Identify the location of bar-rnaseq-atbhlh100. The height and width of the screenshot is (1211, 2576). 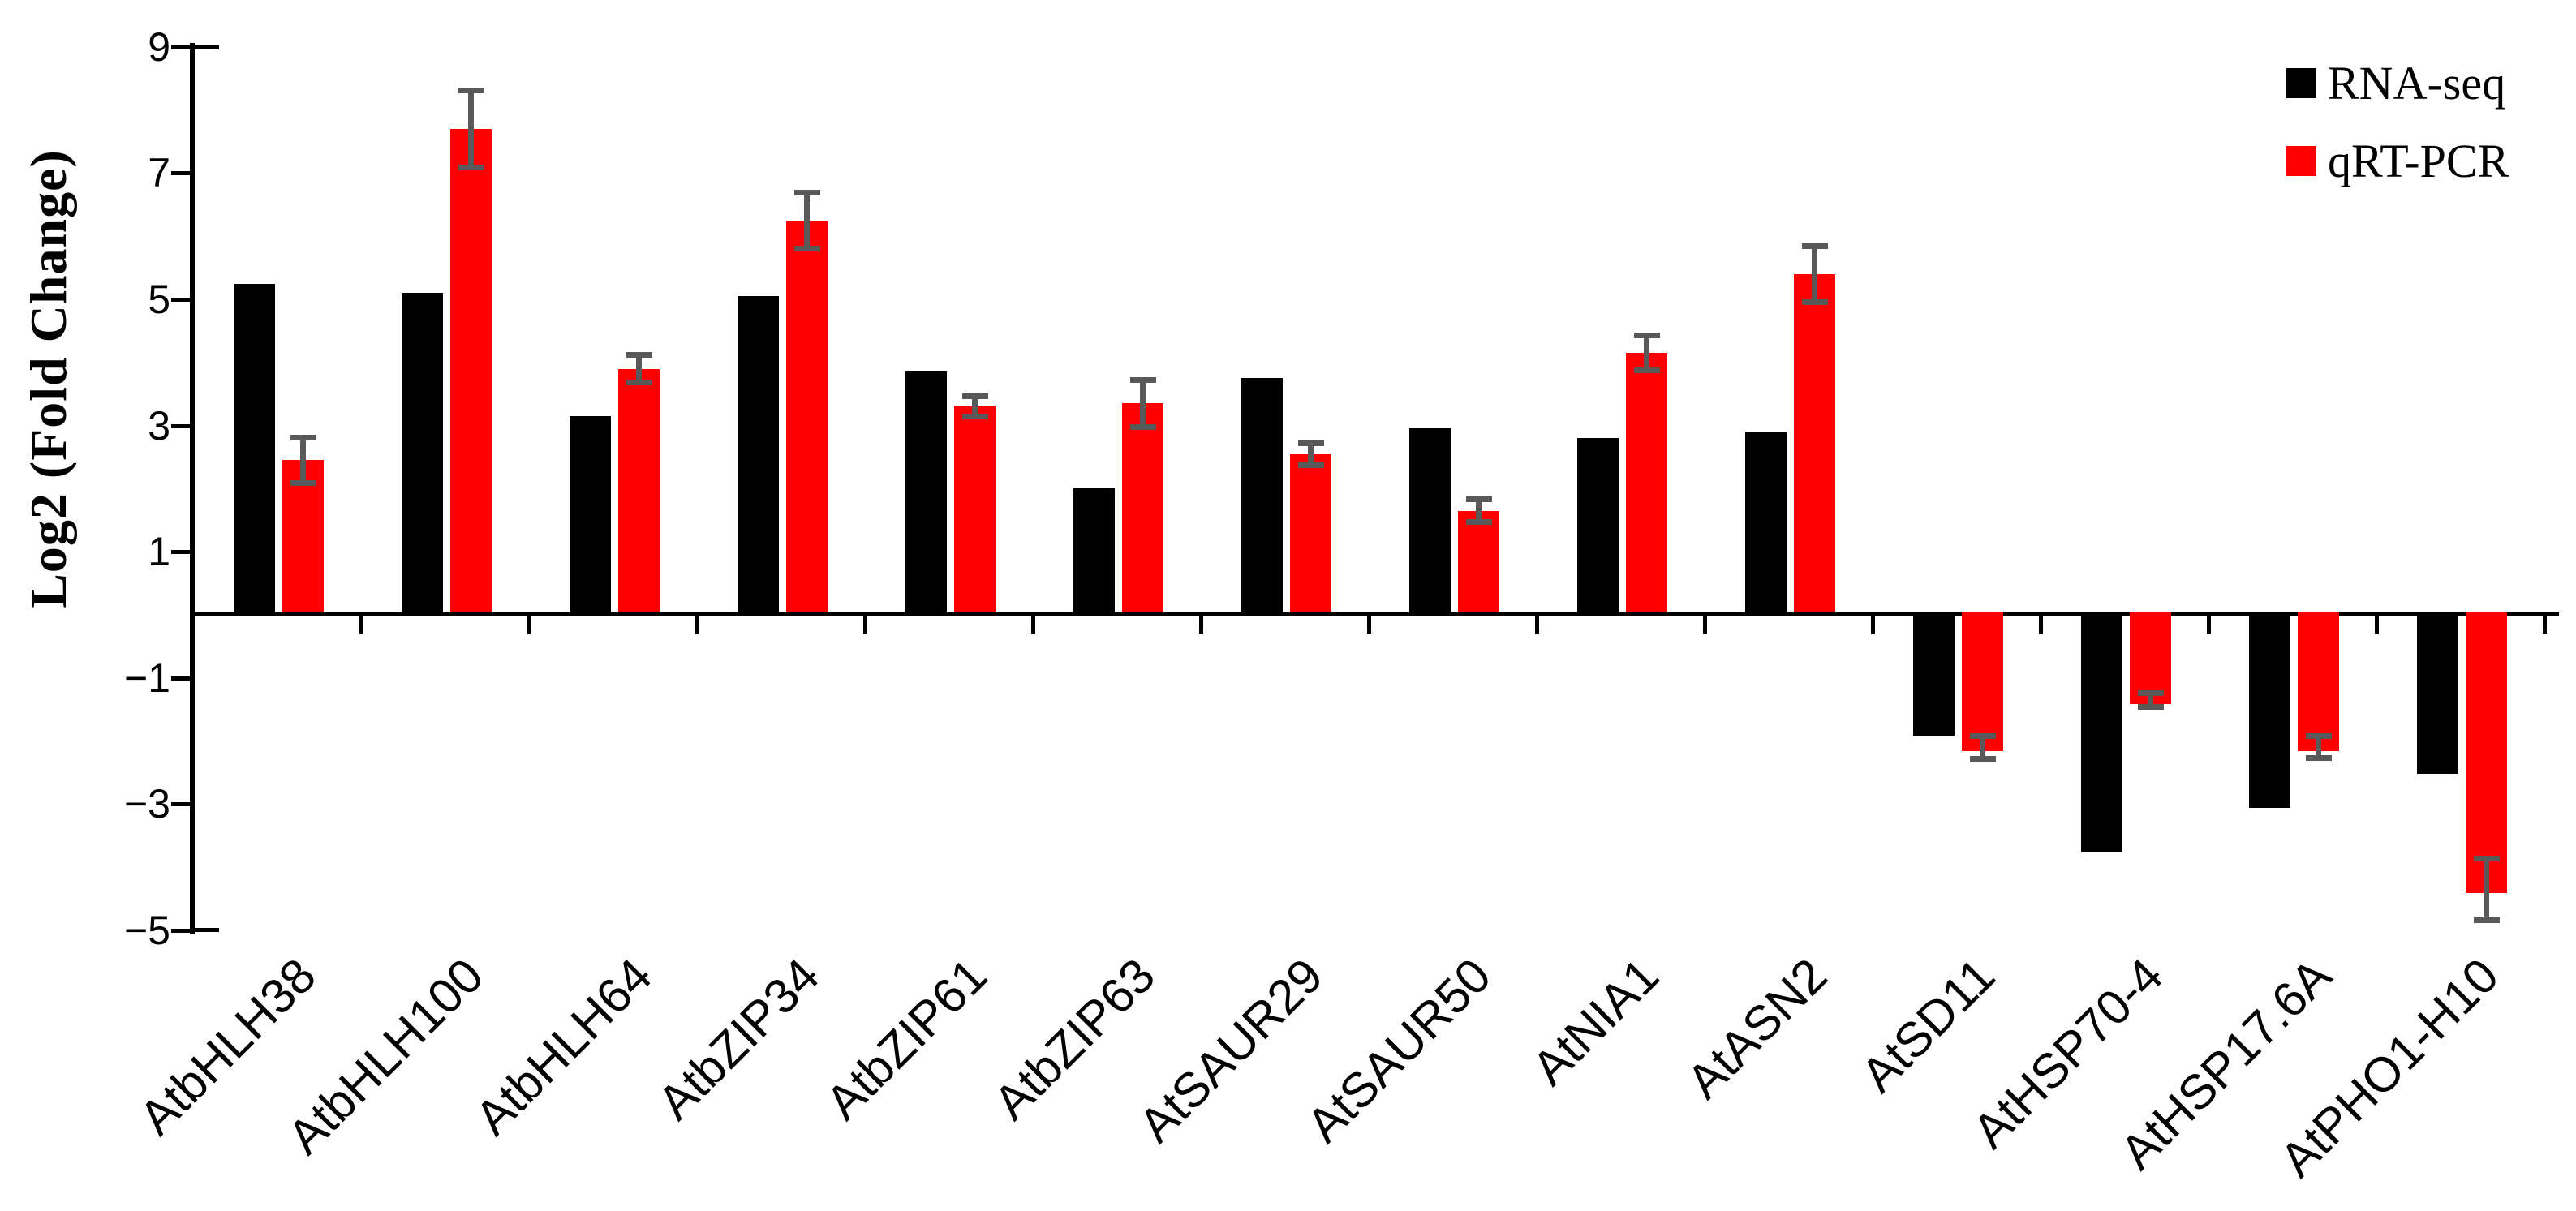
(422, 452).